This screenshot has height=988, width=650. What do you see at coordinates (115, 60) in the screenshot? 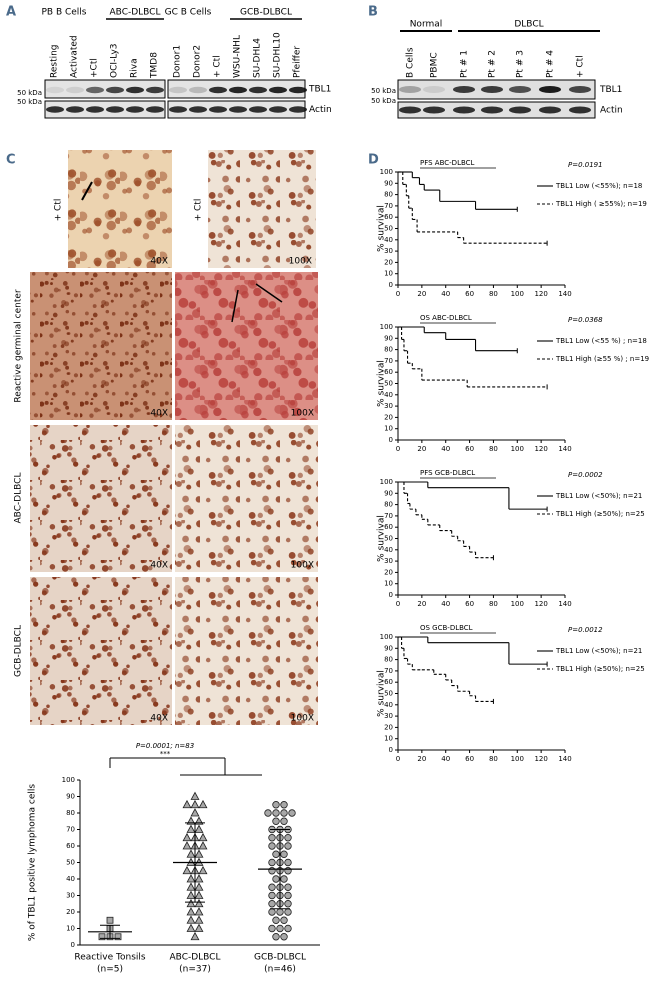
I see `lane-label: OCI-Ly3` at bounding box center [115, 60].